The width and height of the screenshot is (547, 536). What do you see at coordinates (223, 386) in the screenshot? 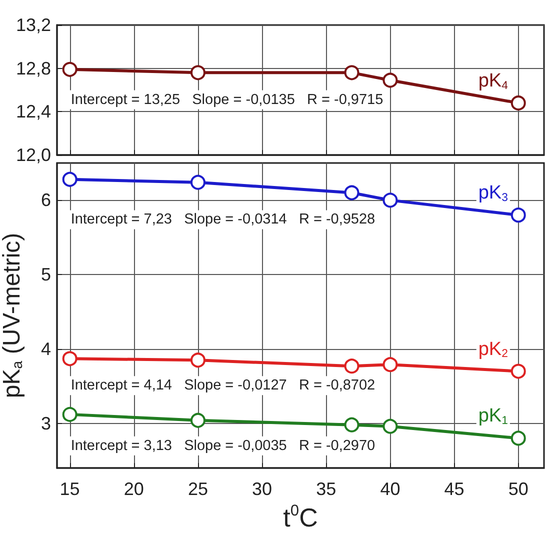
I see `annotation: Intercept = 4,14 Slope = -0,0127 R = -0,8702` at bounding box center [223, 386].